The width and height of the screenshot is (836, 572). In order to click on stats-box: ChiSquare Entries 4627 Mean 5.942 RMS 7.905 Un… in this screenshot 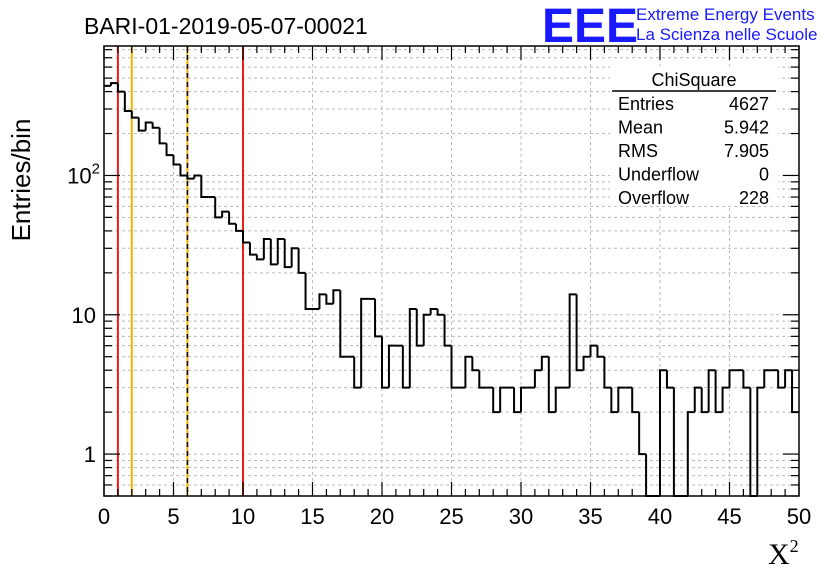, I will do `click(694, 137)`.